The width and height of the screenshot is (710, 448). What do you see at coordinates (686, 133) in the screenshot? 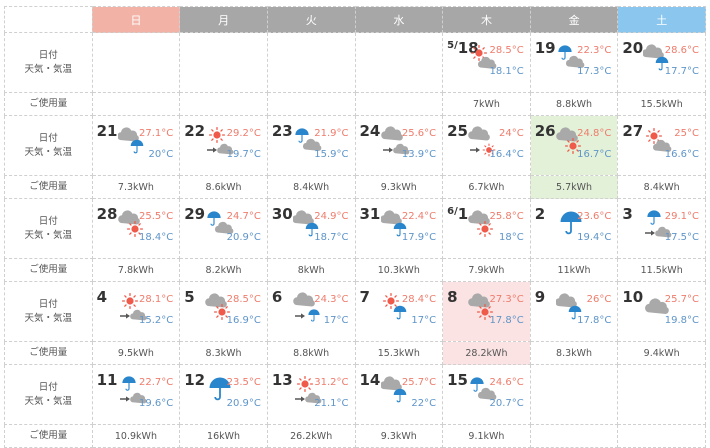
I see `high-temp: 25°C` at bounding box center [686, 133].